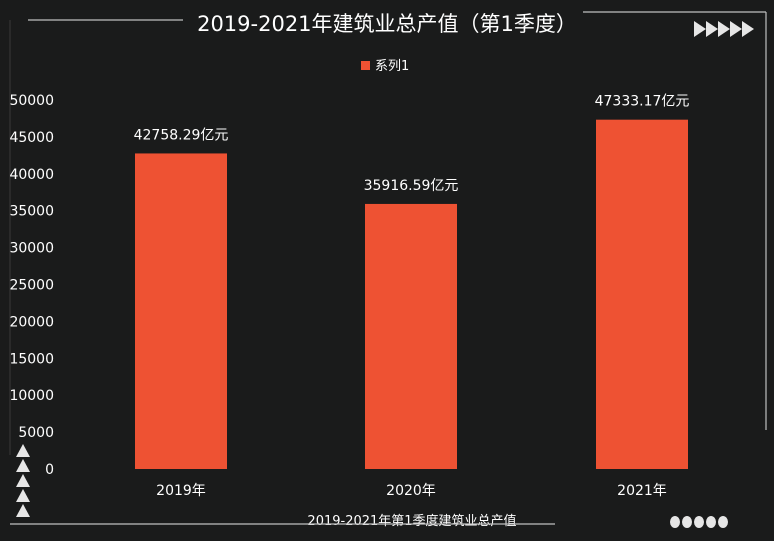 The image size is (774, 541). I want to click on x-tick-label: 2019年, so click(181, 491).